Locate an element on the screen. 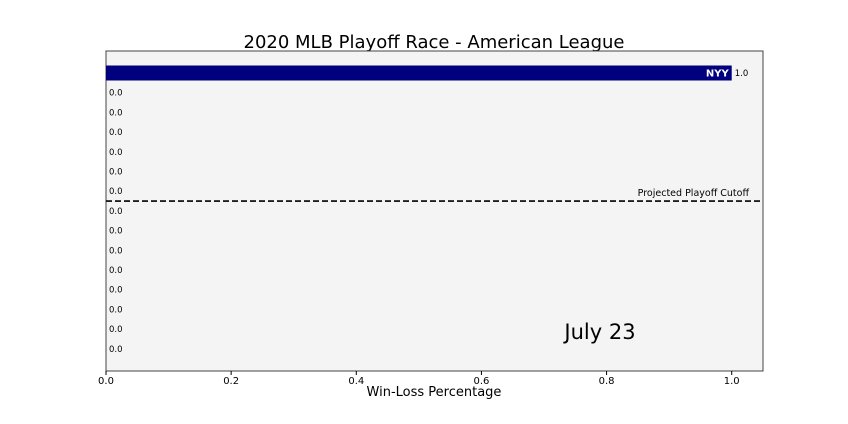 This screenshot has height=424, width=848. x-tick-label-5: 1.0 is located at coordinates (732, 381).